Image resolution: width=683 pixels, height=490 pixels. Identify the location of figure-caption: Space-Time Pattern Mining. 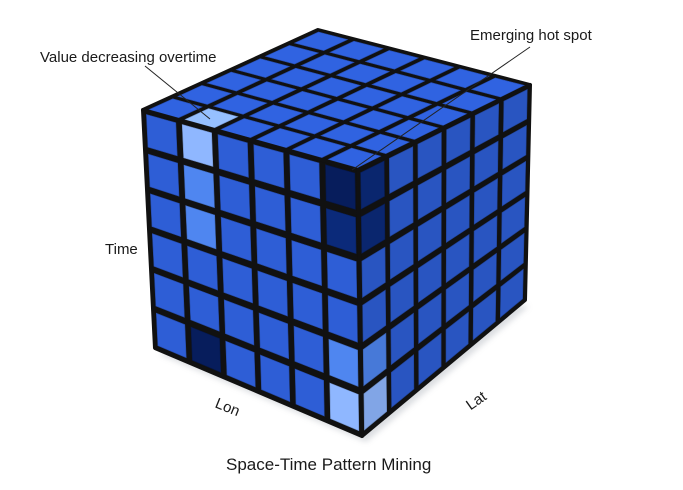
(329, 464).